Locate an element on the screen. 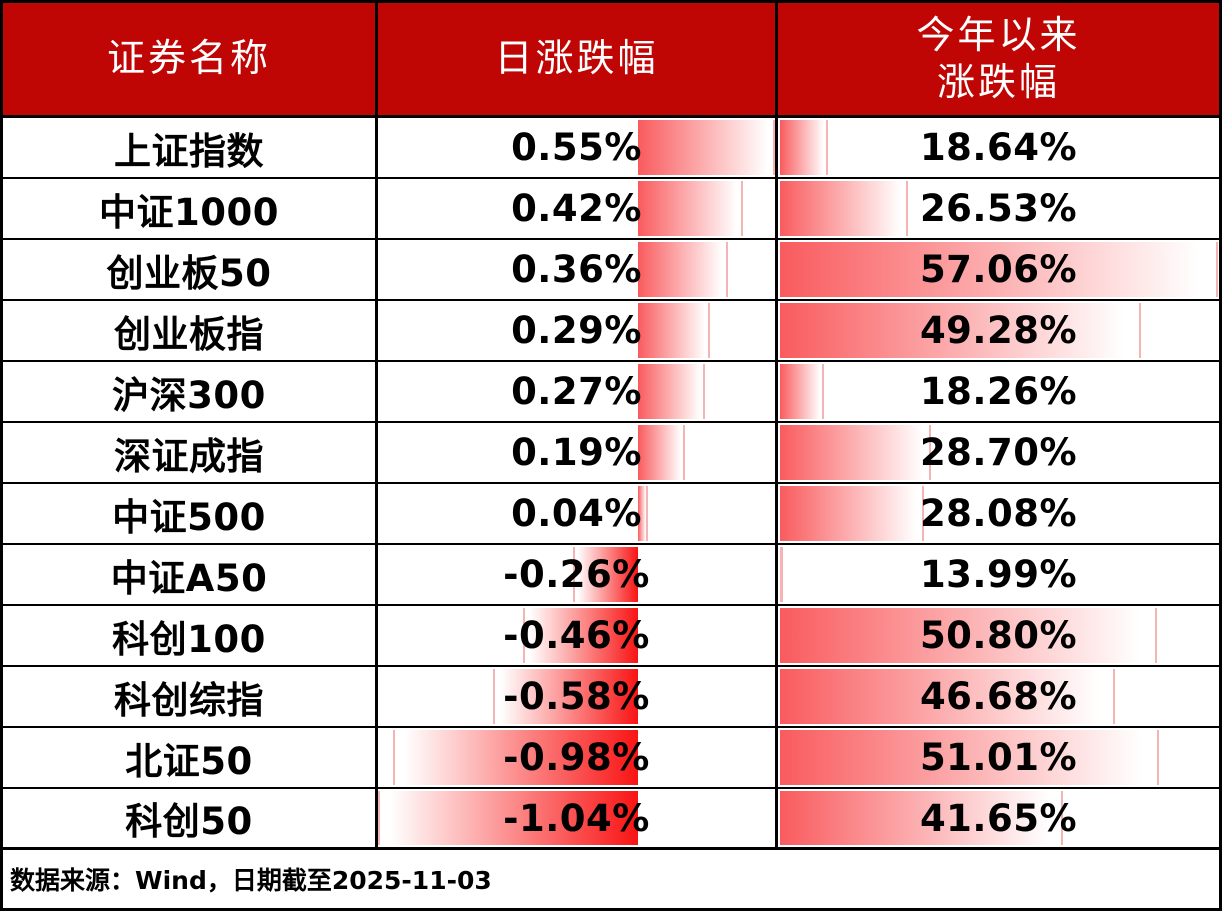 This screenshot has height=911, width=1222. index-name: 北证50 is located at coordinates (189, 761).